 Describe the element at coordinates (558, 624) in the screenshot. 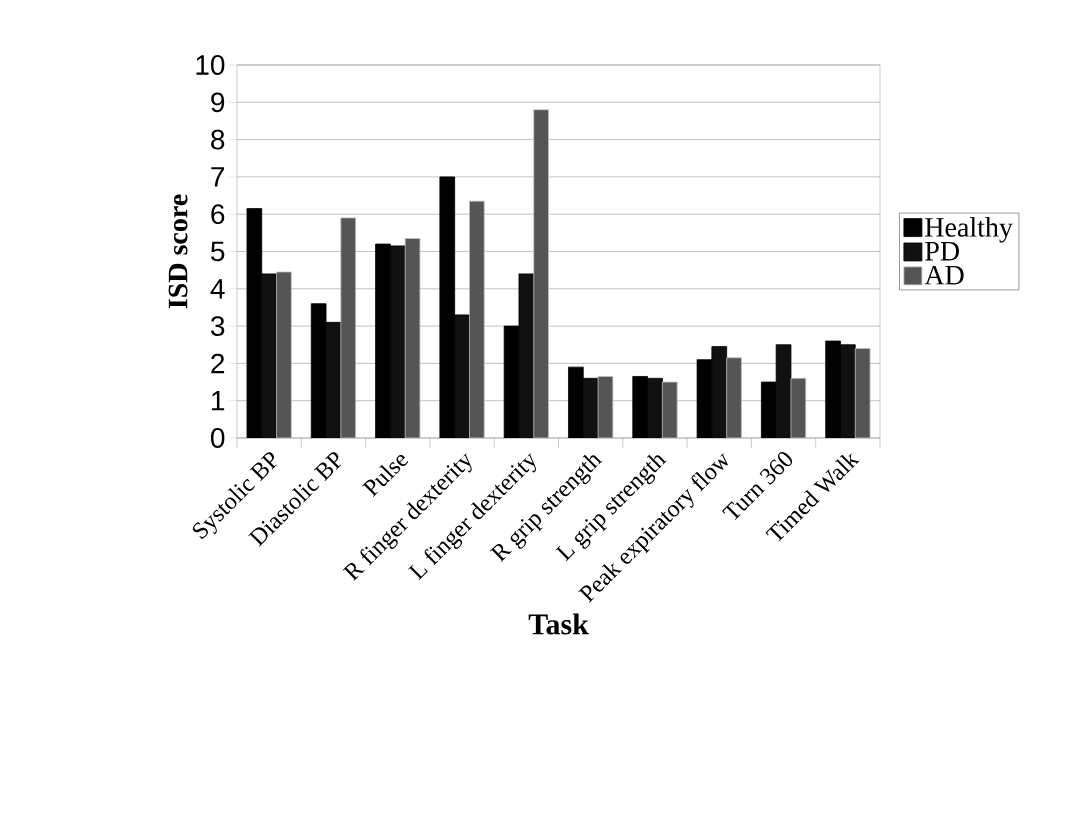

I see `x-axis-title: Task` at that location.